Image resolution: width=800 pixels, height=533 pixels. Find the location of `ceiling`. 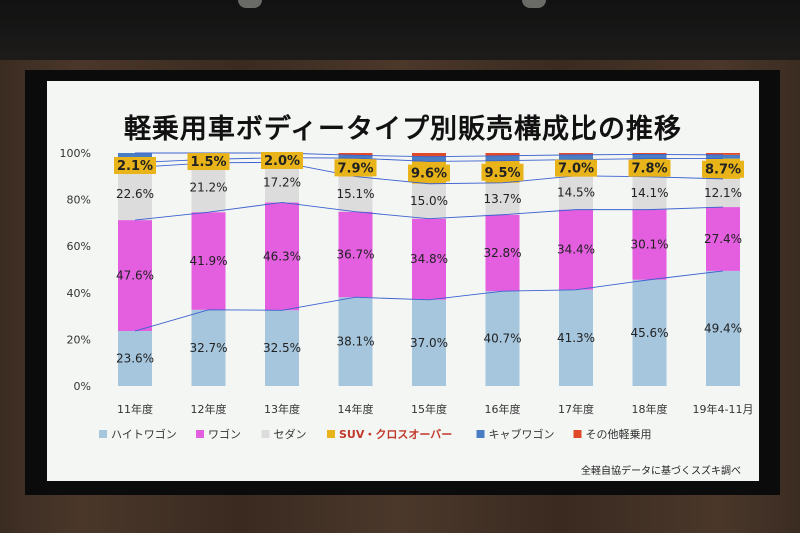

ceiling is located at coordinates (400, 35).